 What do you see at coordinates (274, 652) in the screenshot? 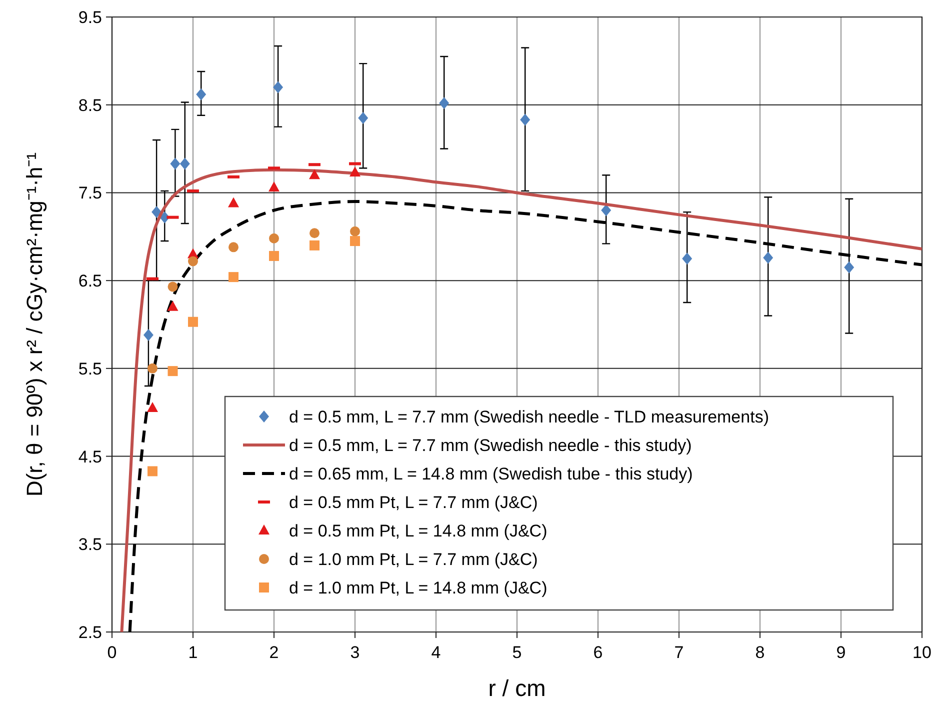
I see `x-tick-label: 2` at bounding box center [274, 652].